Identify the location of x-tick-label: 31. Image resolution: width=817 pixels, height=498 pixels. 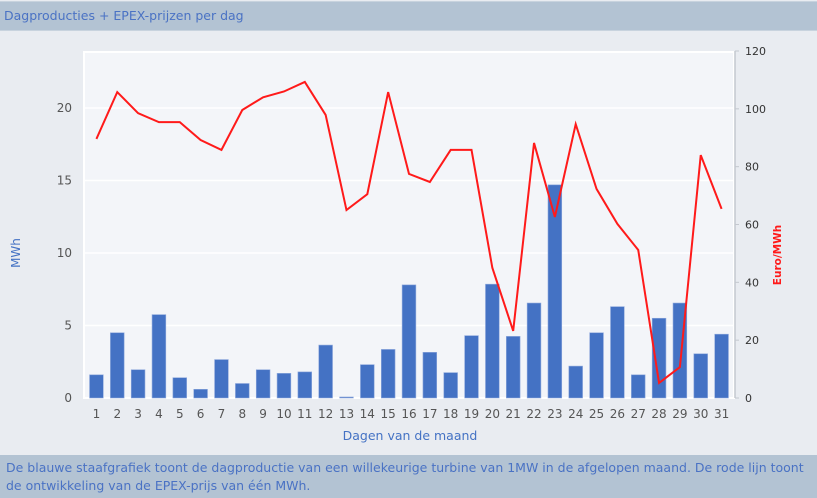
(721, 414).